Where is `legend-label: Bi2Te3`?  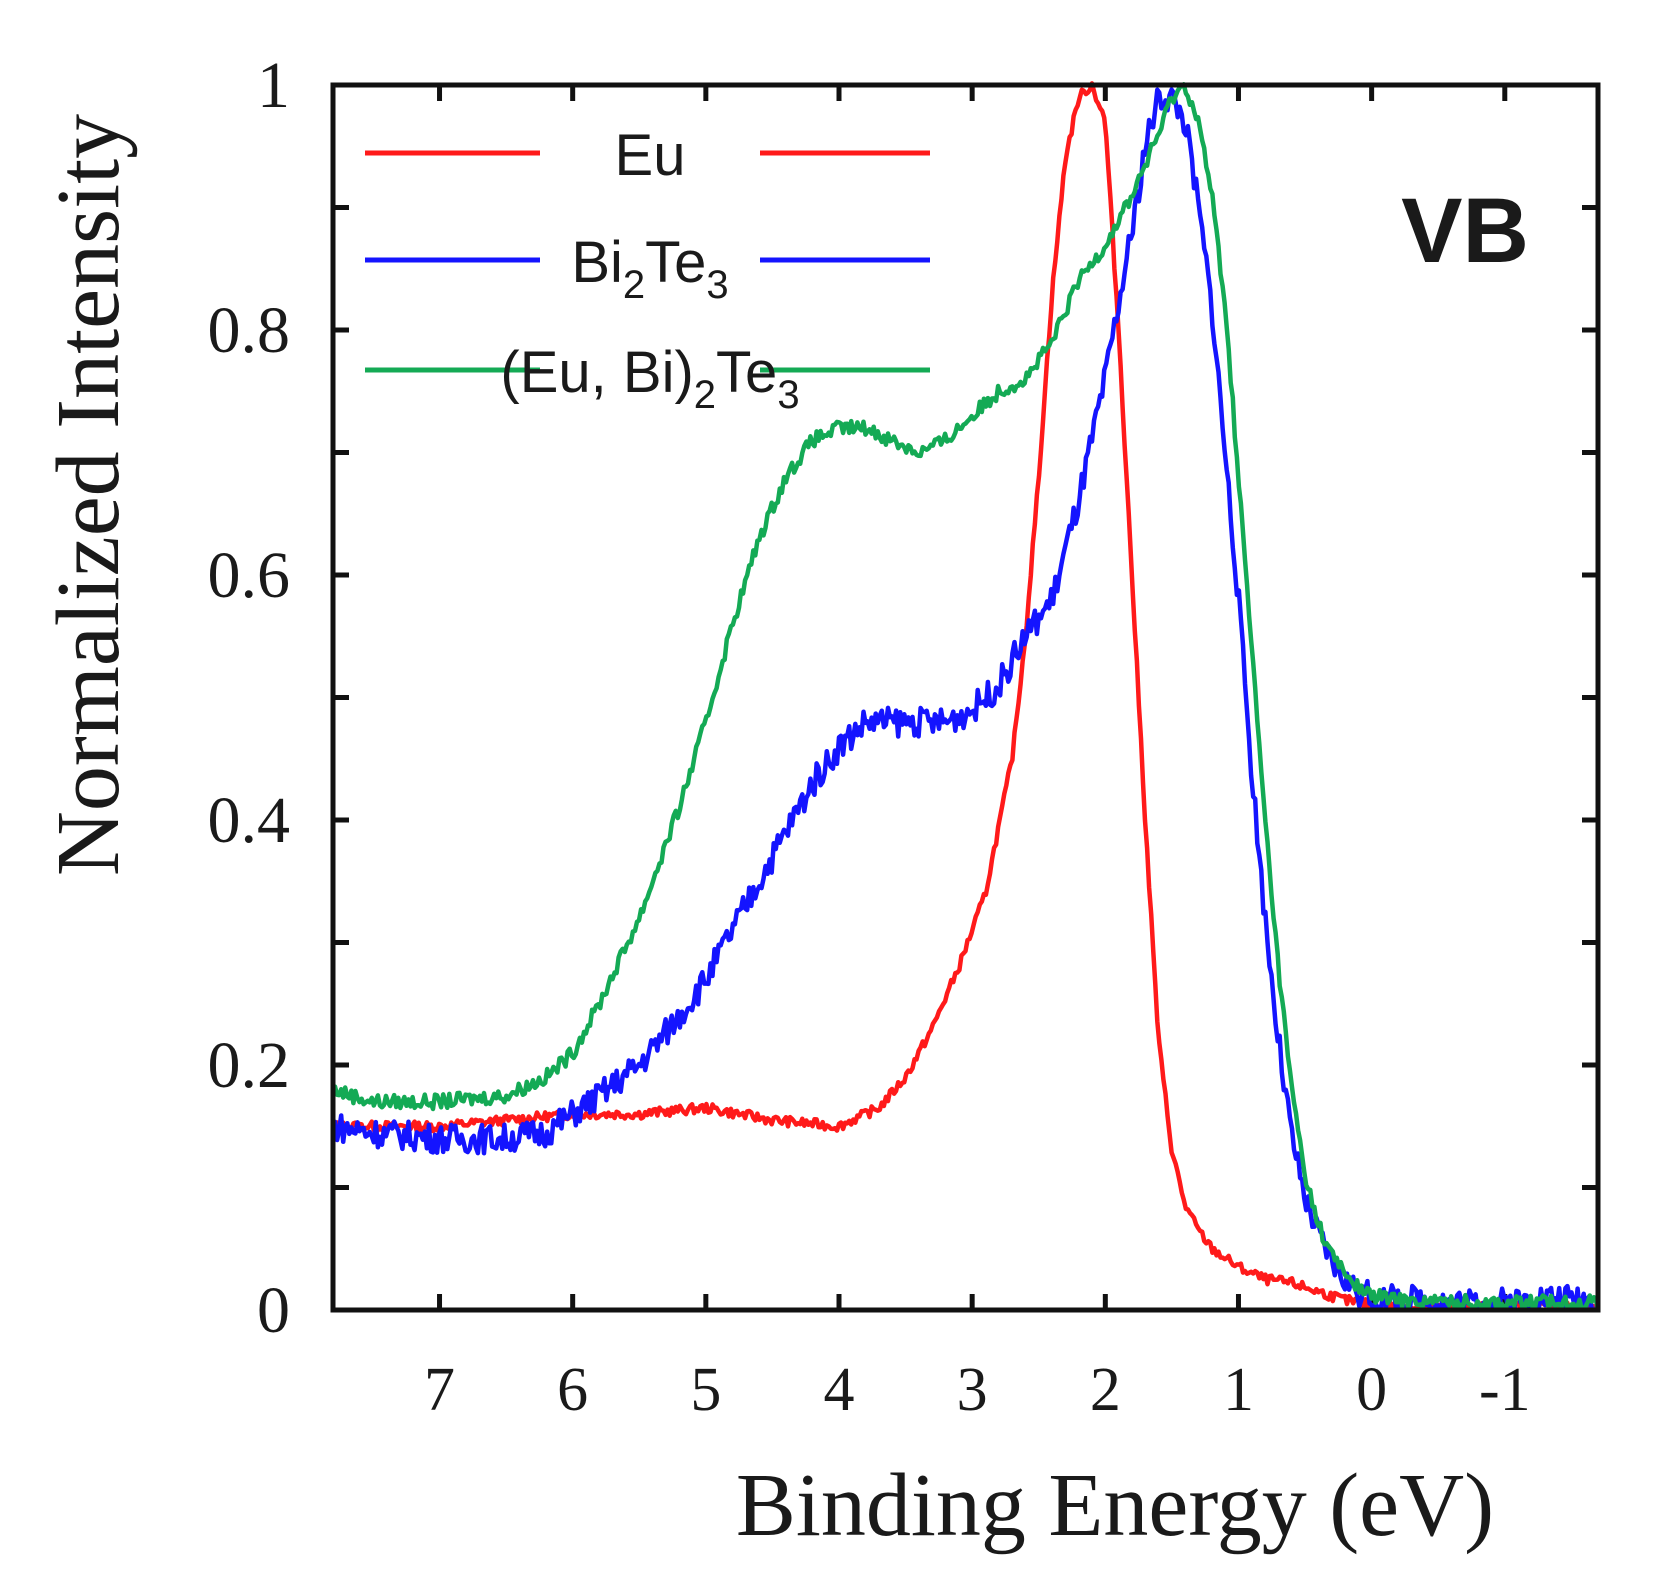
legend-label: Bi2Te3 is located at coordinates (649, 268).